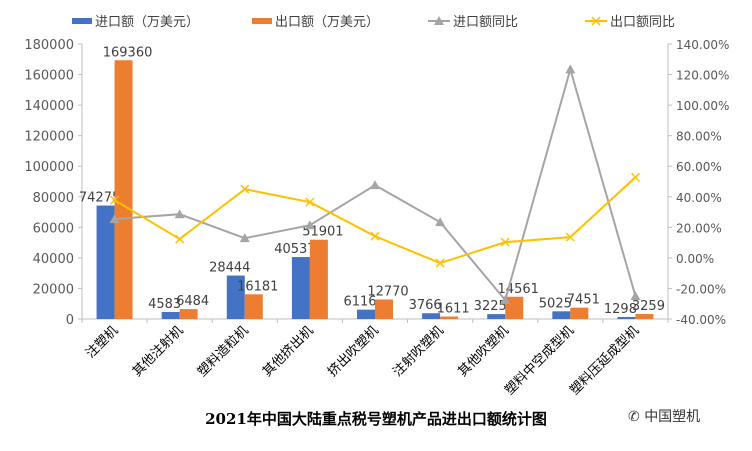  I want to click on category-label: 挤出吹塑机, so click(353, 351).